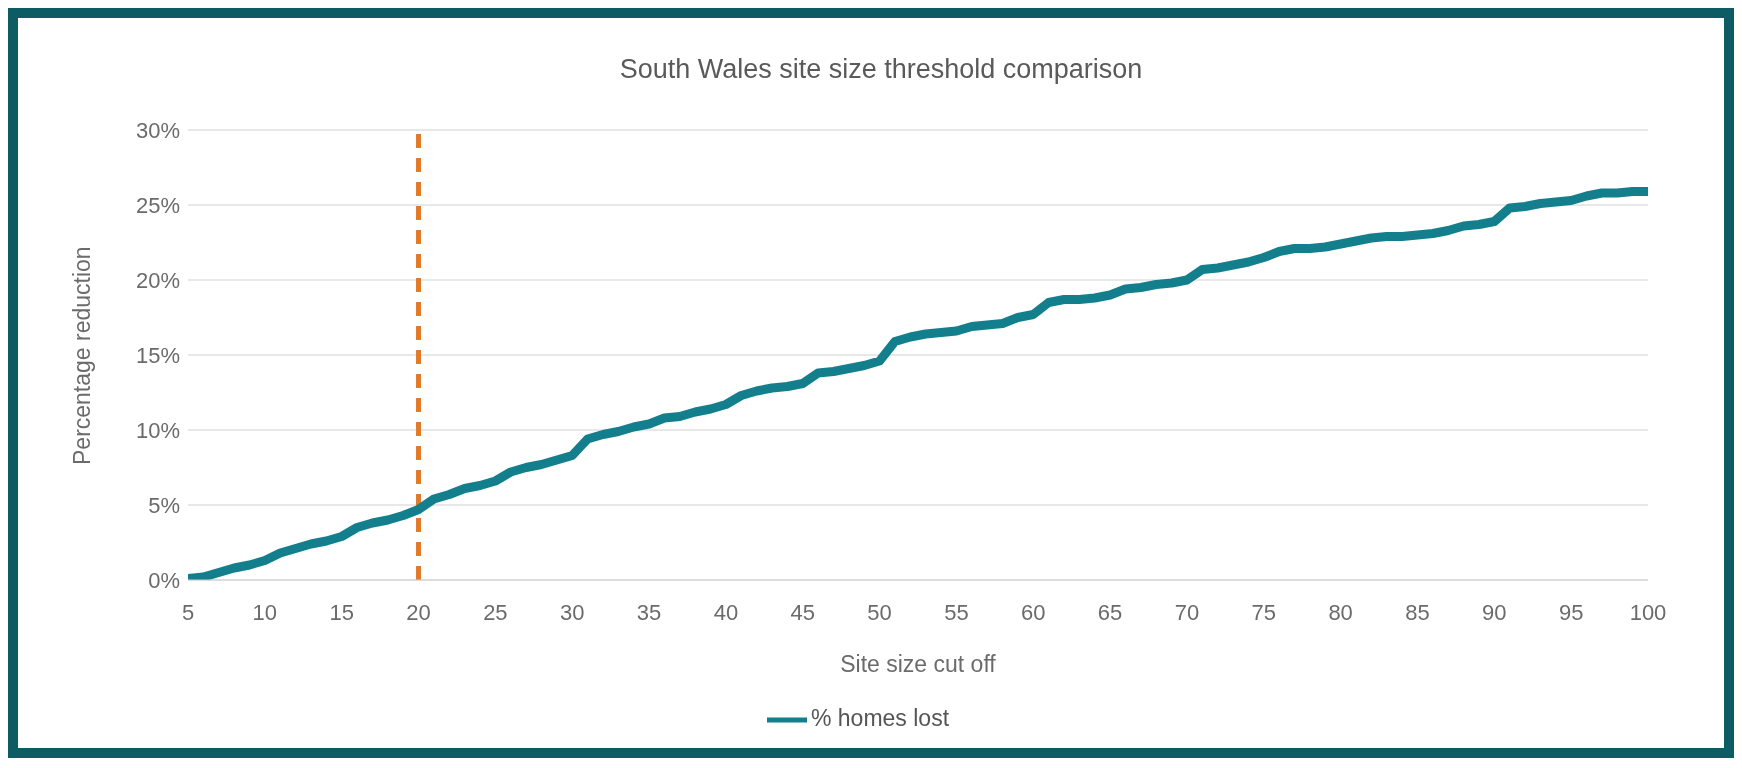 Image resolution: width=1742 pixels, height=768 pixels. I want to click on x-tick-label: 5, so click(188, 612).